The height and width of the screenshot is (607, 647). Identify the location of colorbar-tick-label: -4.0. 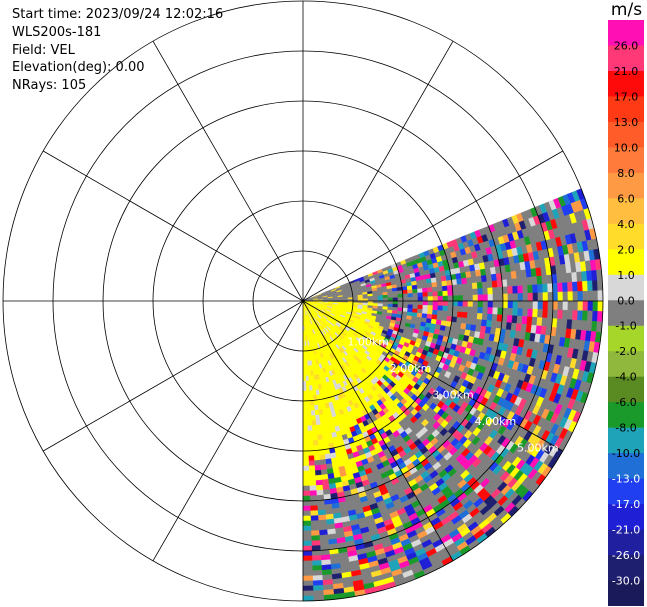
(625, 377).